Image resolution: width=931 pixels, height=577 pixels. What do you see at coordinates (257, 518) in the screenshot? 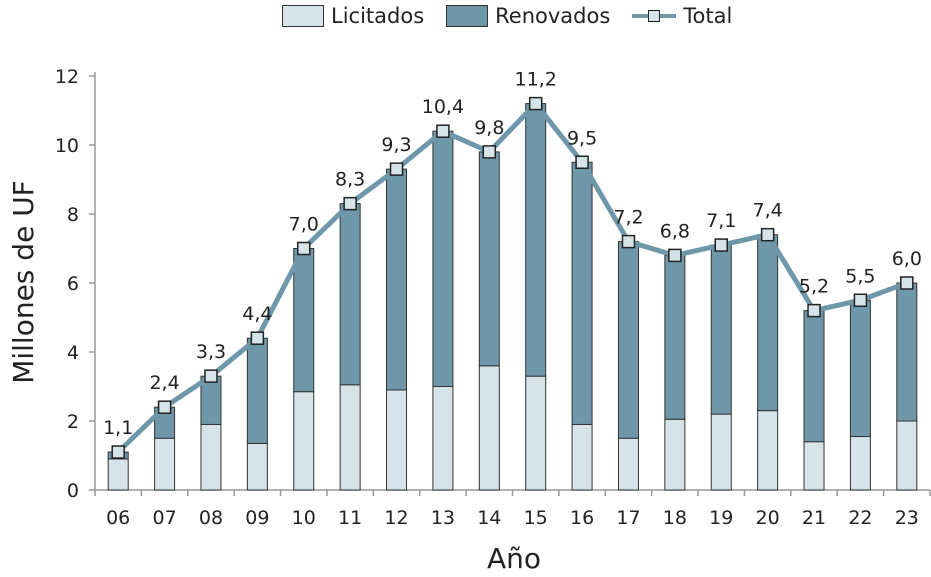
I see `x-tick-label: 09` at bounding box center [257, 518].